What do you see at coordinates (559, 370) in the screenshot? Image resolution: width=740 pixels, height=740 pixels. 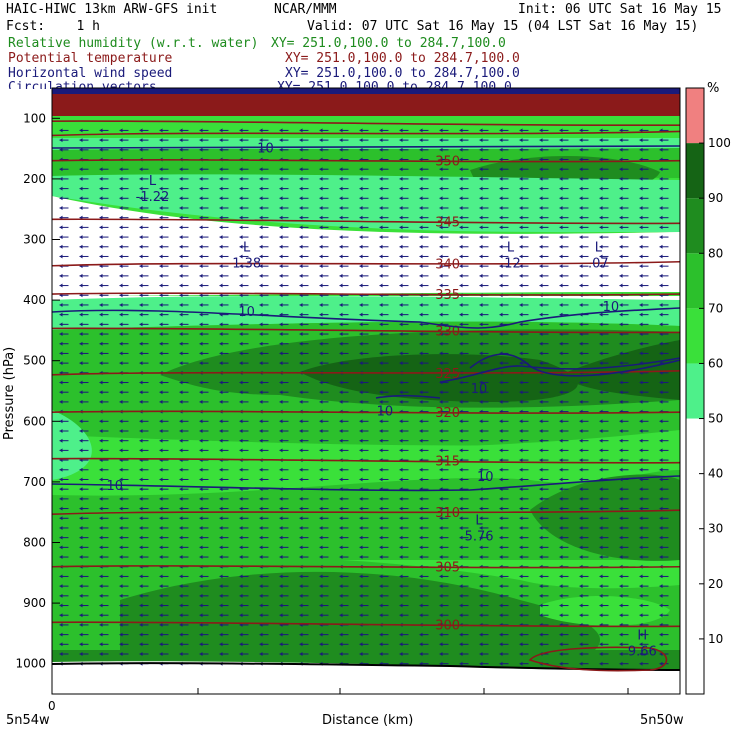 I see `wind-contour-loop-b` at bounding box center [559, 370].